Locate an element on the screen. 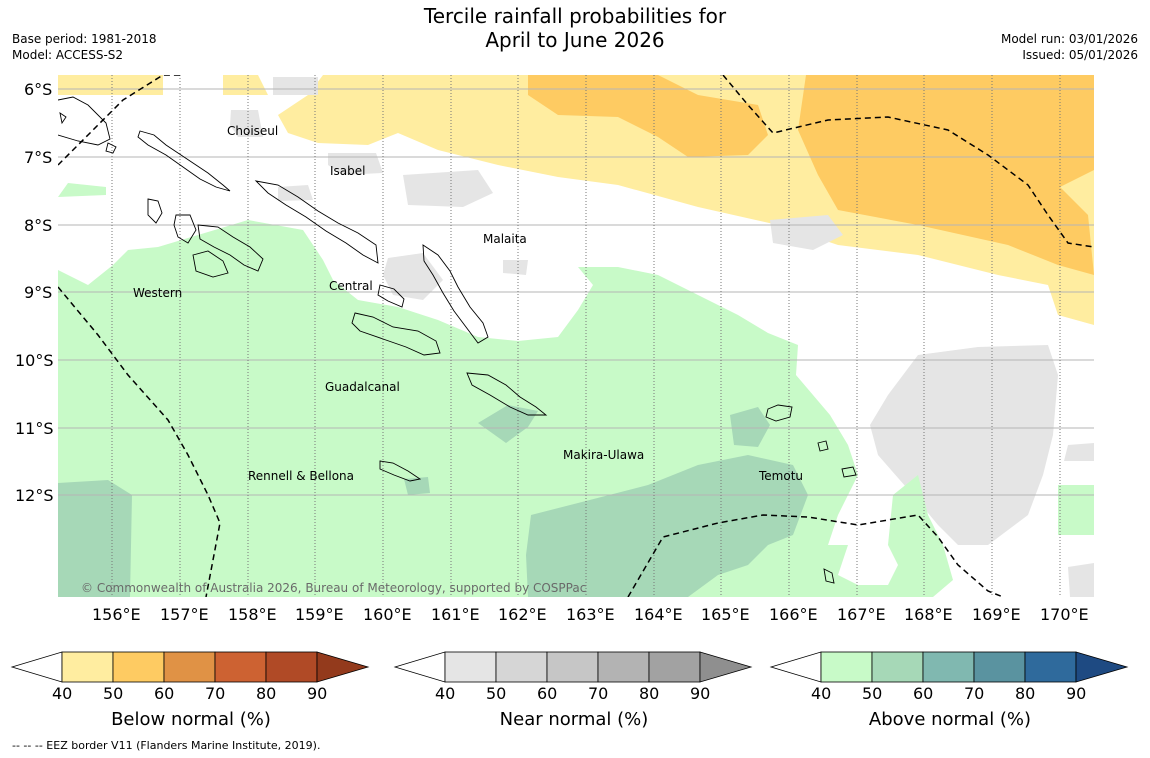 The height and width of the screenshot is (758, 1150). lon-label-167e: 167°E is located at coordinates (861, 614).